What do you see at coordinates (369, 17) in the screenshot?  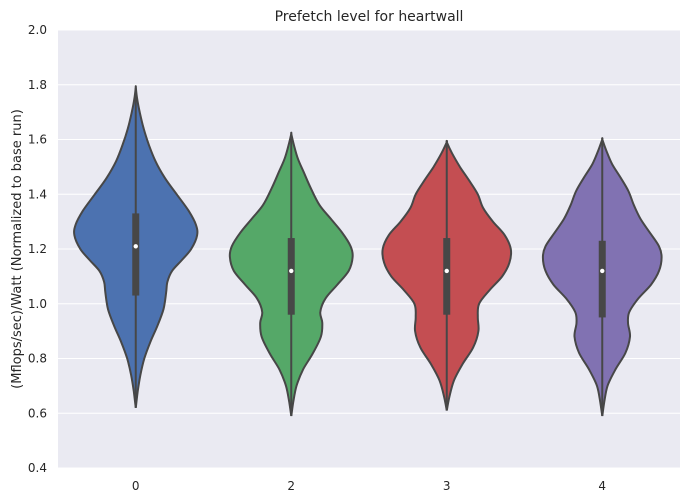 I see `chart-title: Prefetch level for heartwall` at bounding box center [369, 17].